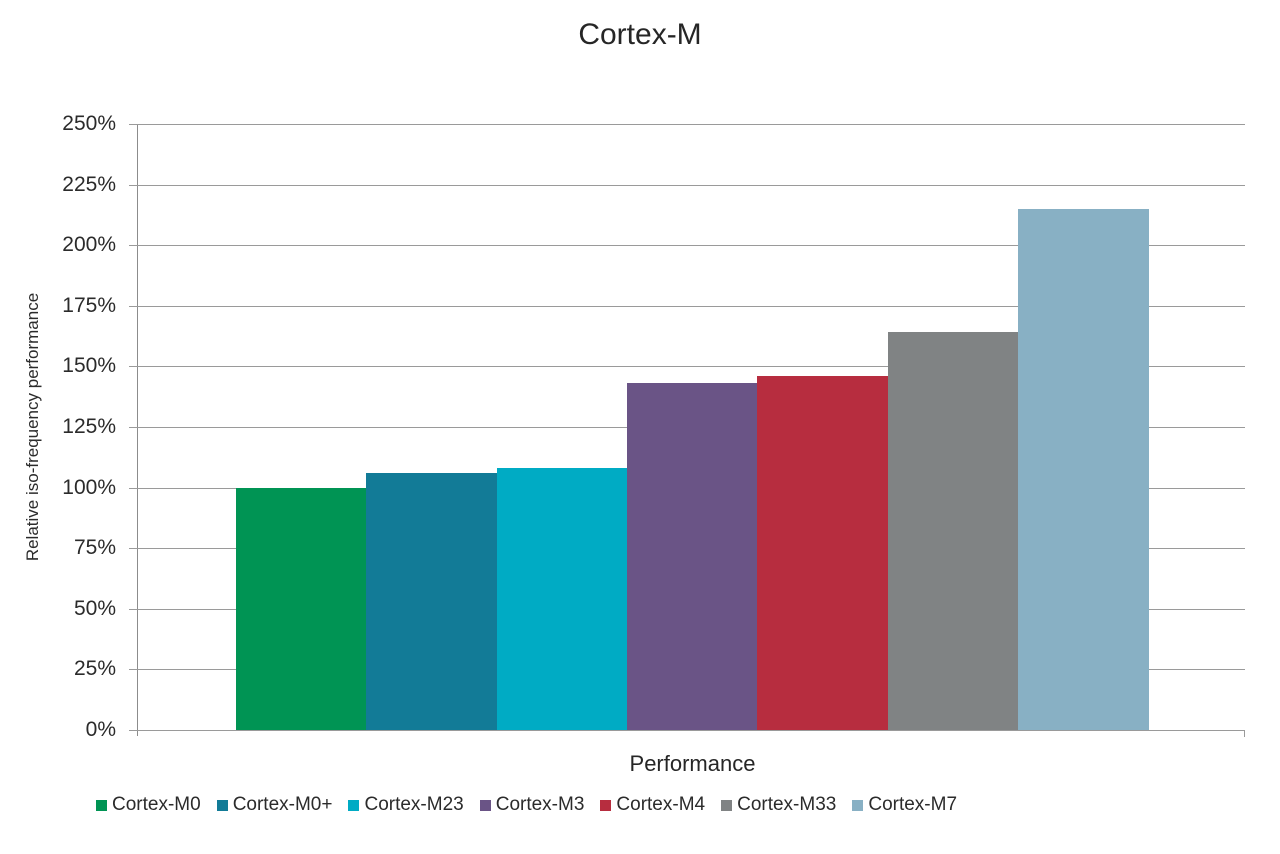 This screenshot has width=1280, height=854. What do you see at coordinates (89, 487) in the screenshot?
I see `y-tick-label: 100%` at bounding box center [89, 487].